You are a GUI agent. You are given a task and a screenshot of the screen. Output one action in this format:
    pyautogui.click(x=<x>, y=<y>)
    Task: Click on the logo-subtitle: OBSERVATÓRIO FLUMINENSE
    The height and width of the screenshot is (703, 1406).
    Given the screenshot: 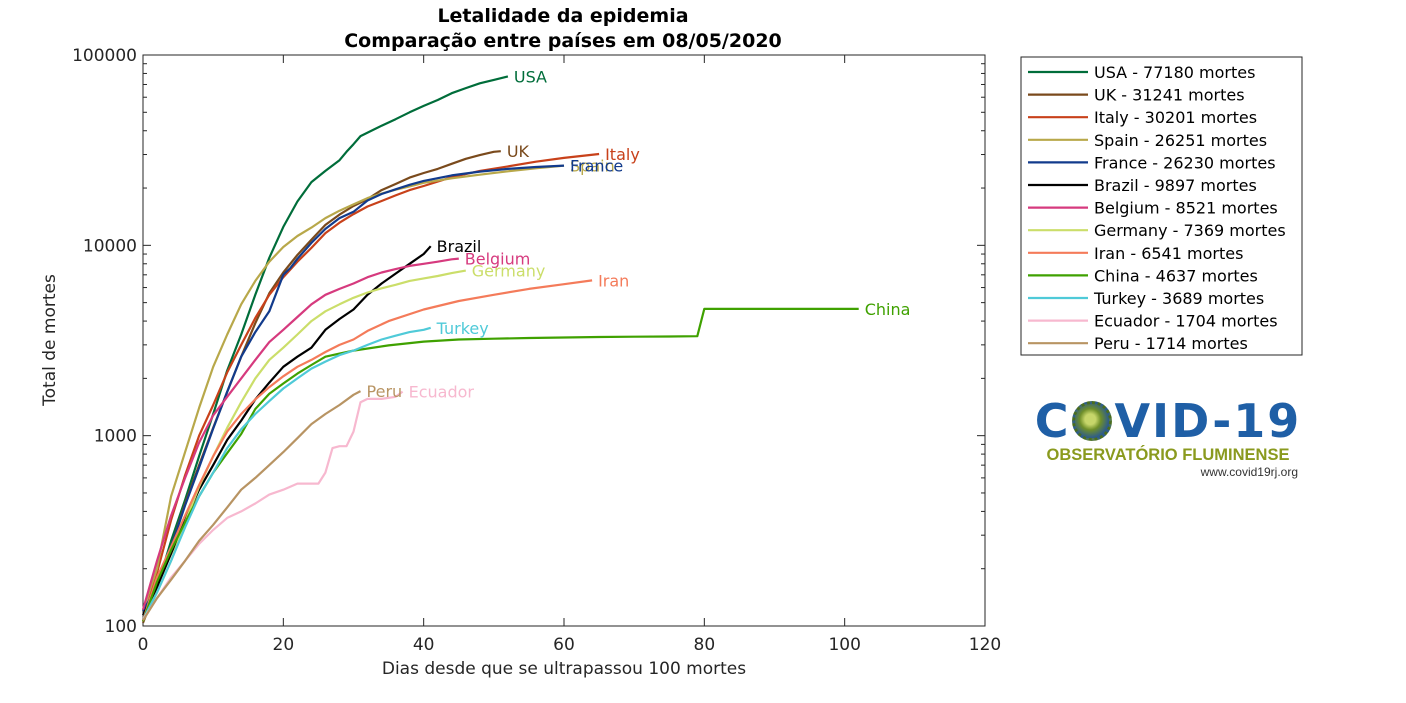 What is the action you would take?
    pyautogui.click(x=1168, y=455)
    